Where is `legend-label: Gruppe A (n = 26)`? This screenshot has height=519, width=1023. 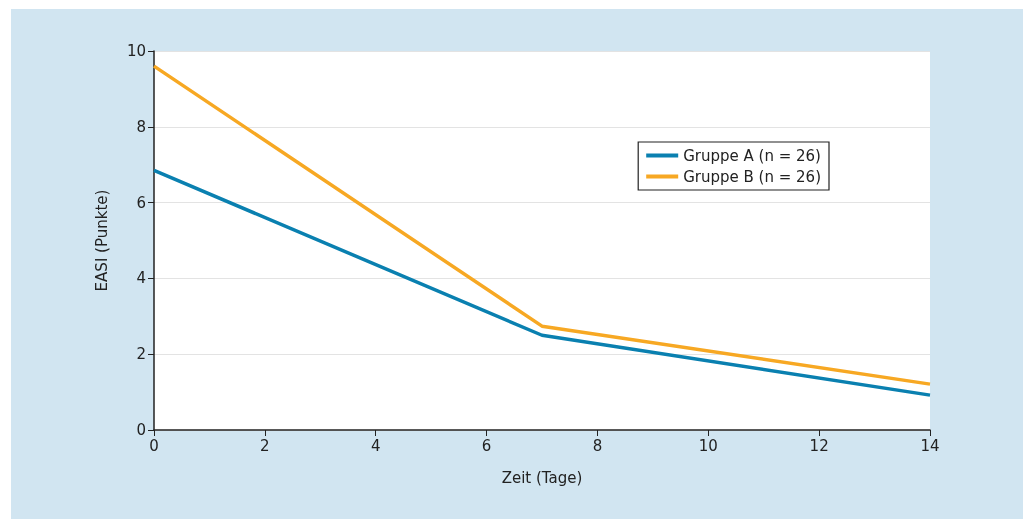 legend-label: Gruppe A (n = 26) is located at coordinates (752, 155).